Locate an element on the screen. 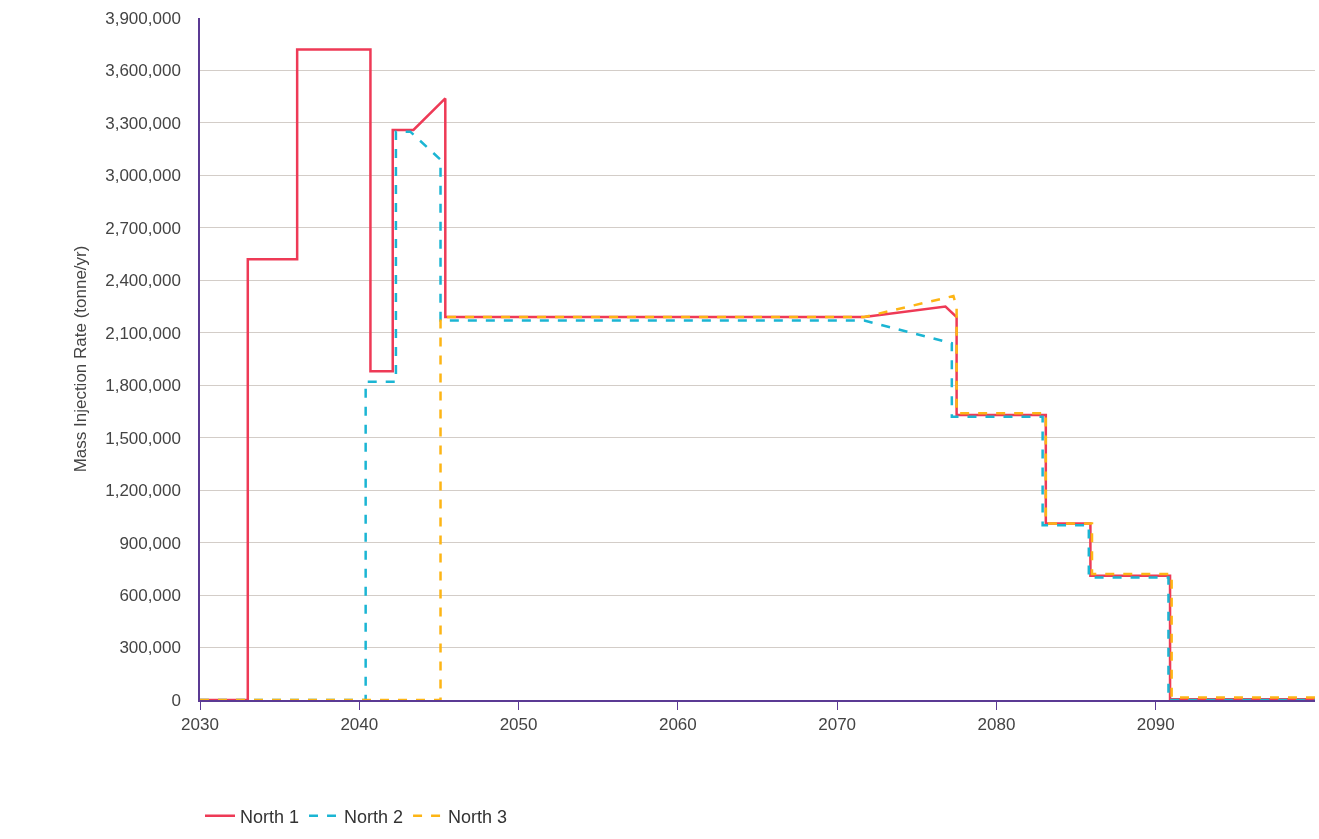  legend-label: North 2 is located at coordinates (374, 816).